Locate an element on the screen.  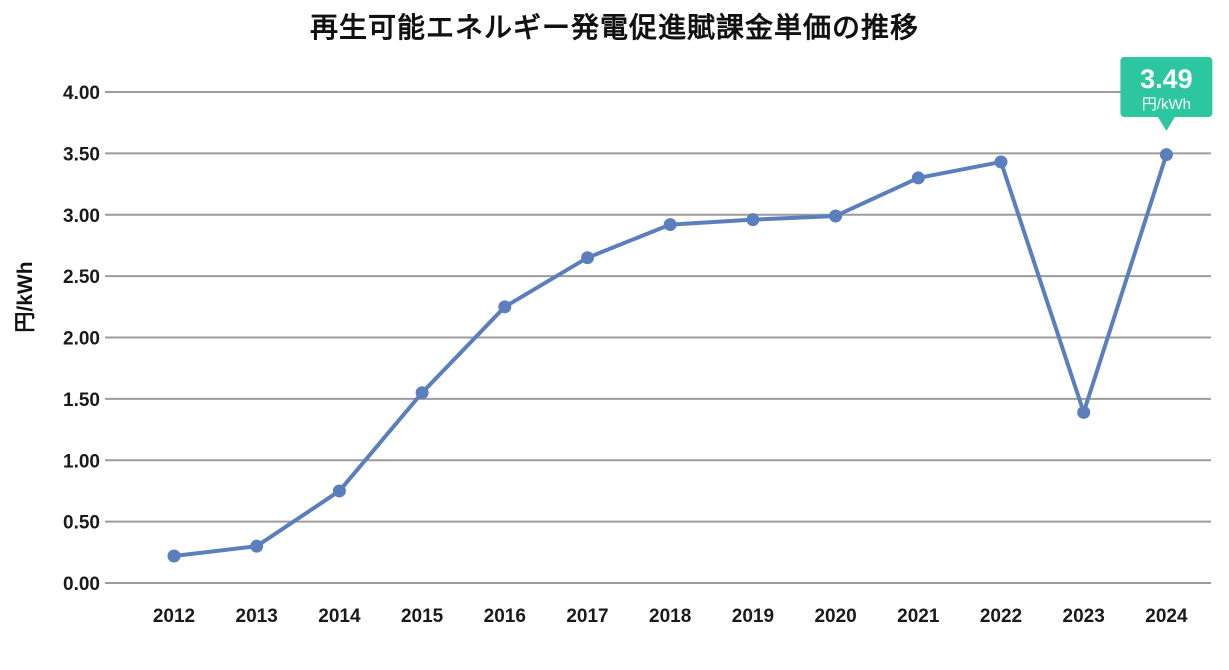
callout-badge is located at coordinates (1166, 87).